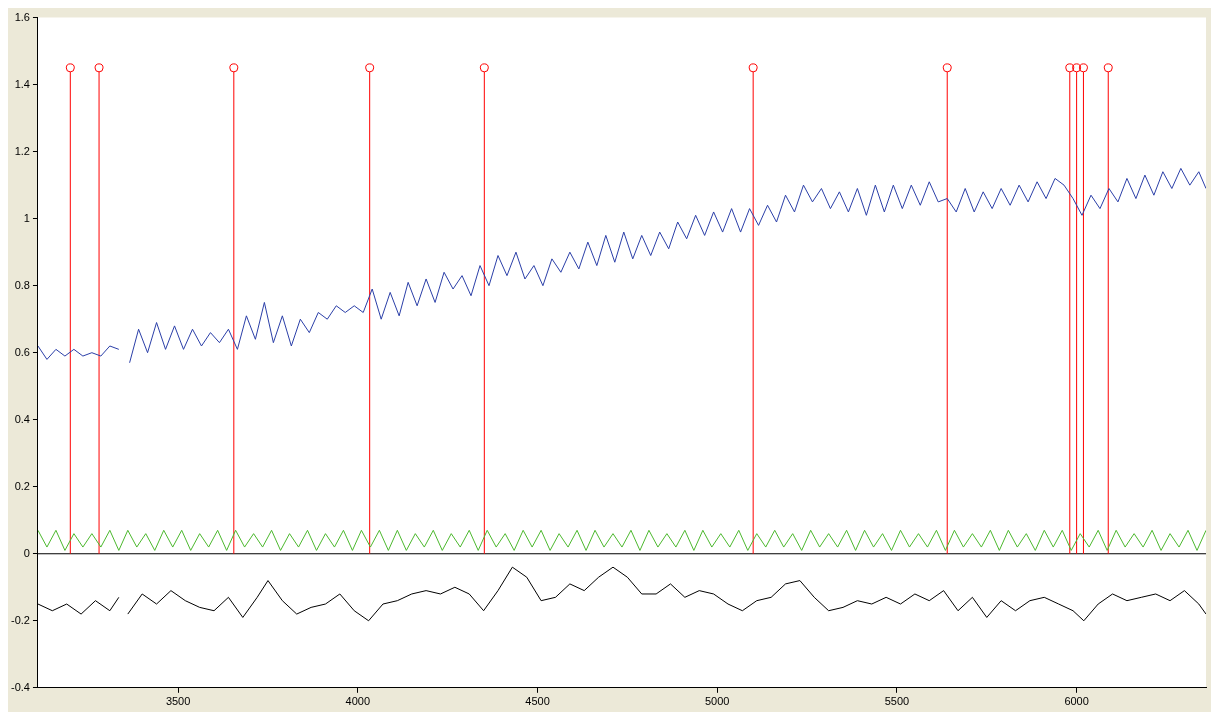 Image resolution: width=1219 pixels, height=720 pixels. I want to click on y-tick-label: 1.4, so click(22, 83).